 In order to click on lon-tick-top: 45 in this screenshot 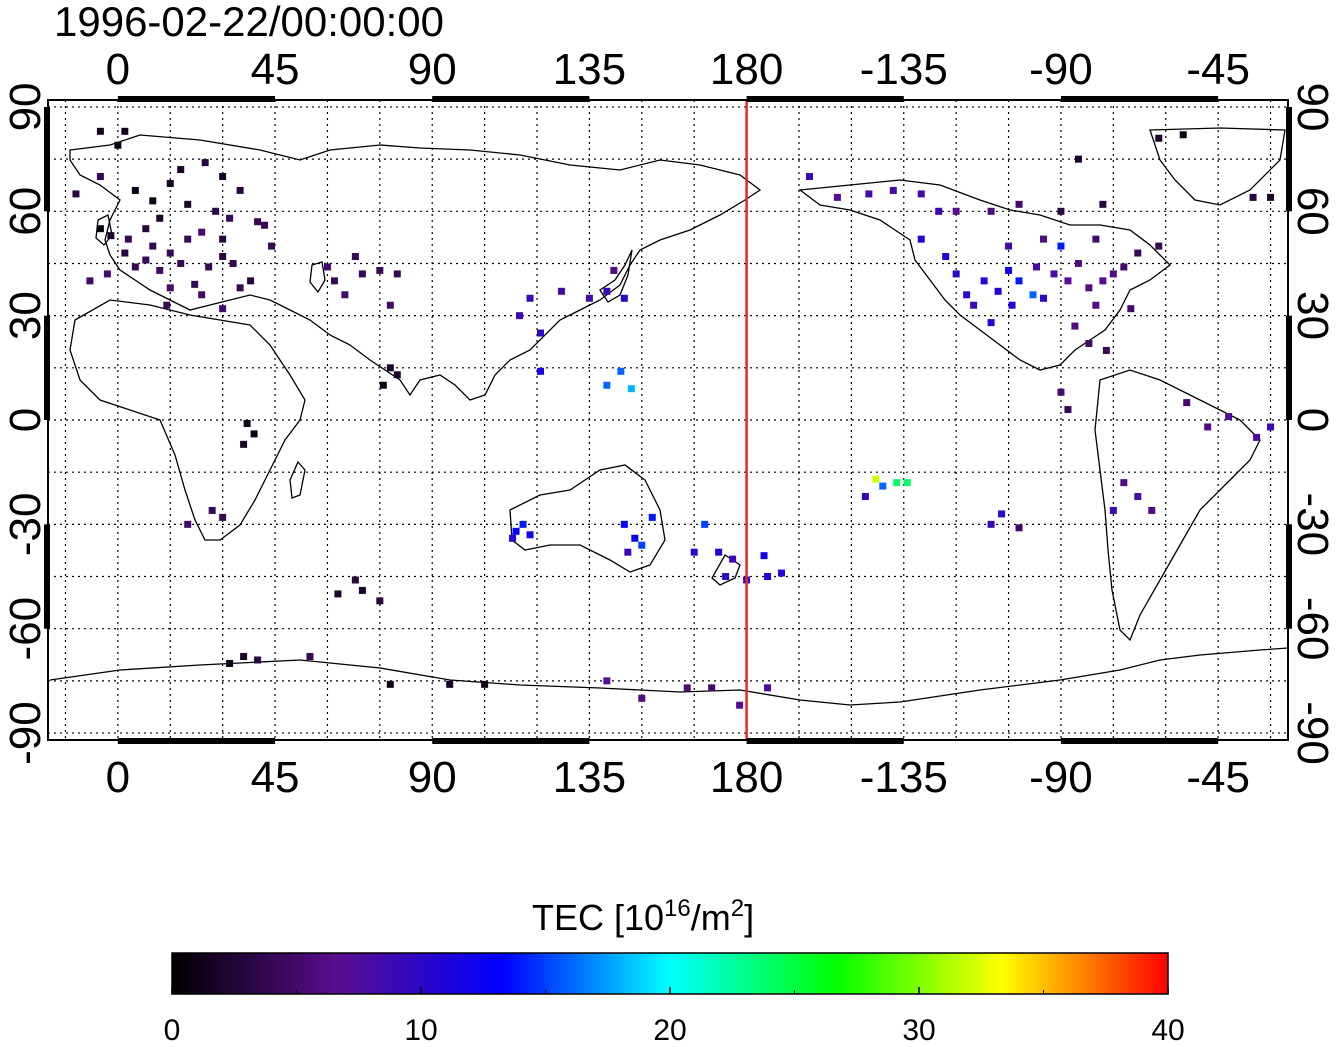, I will do `click(275, 69)`.